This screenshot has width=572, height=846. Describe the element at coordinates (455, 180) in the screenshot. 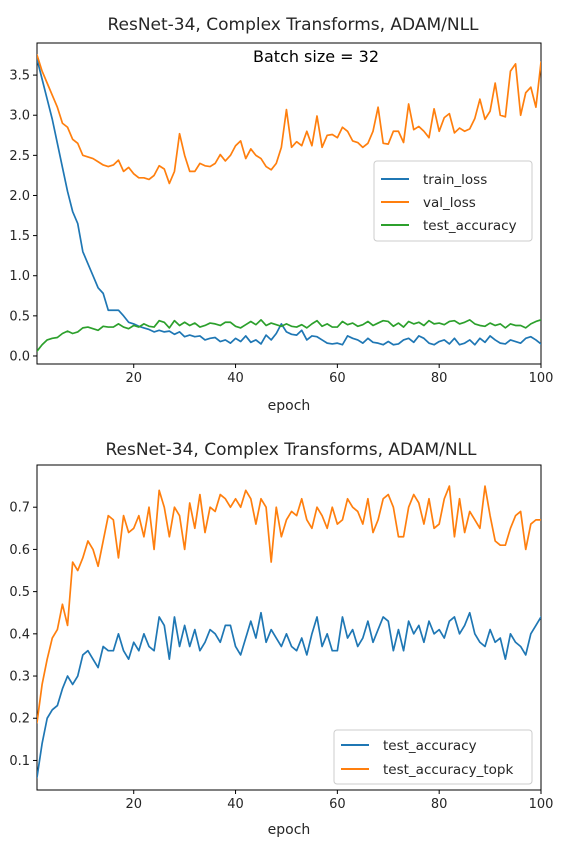

I see `legend-train-loss-label: train_loss` at that location.